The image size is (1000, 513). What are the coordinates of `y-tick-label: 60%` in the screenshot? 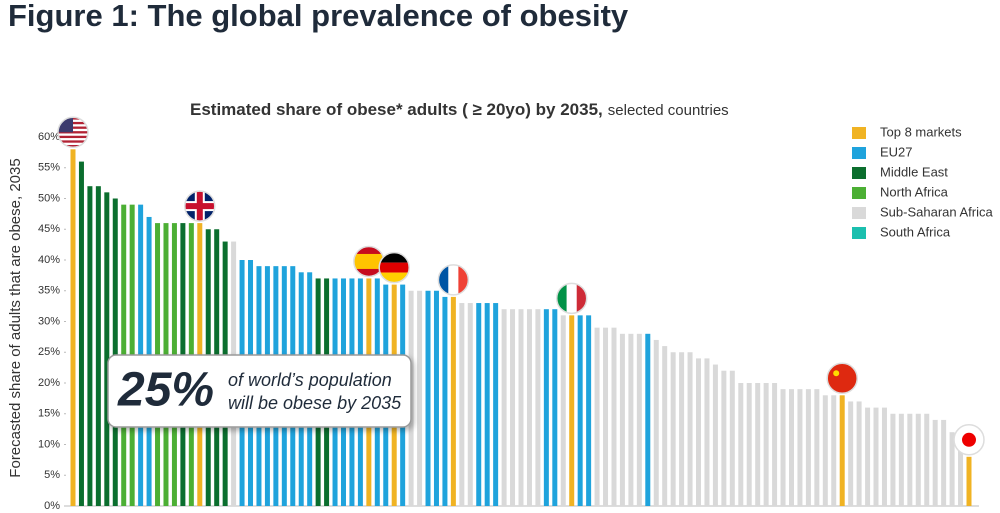 It's located at (49, 137).